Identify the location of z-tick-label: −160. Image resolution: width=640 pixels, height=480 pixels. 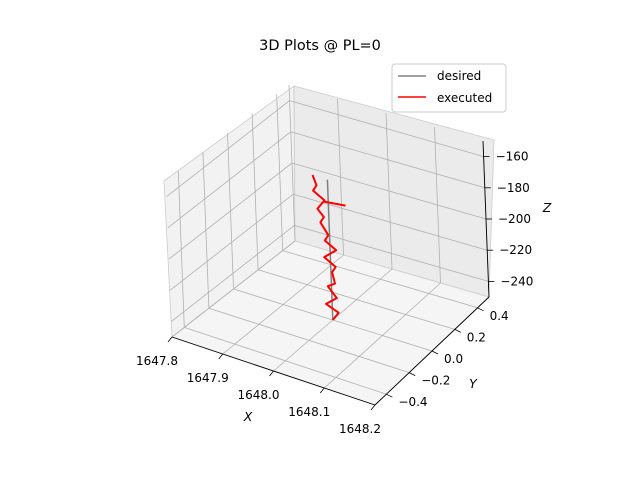
(512, 157).